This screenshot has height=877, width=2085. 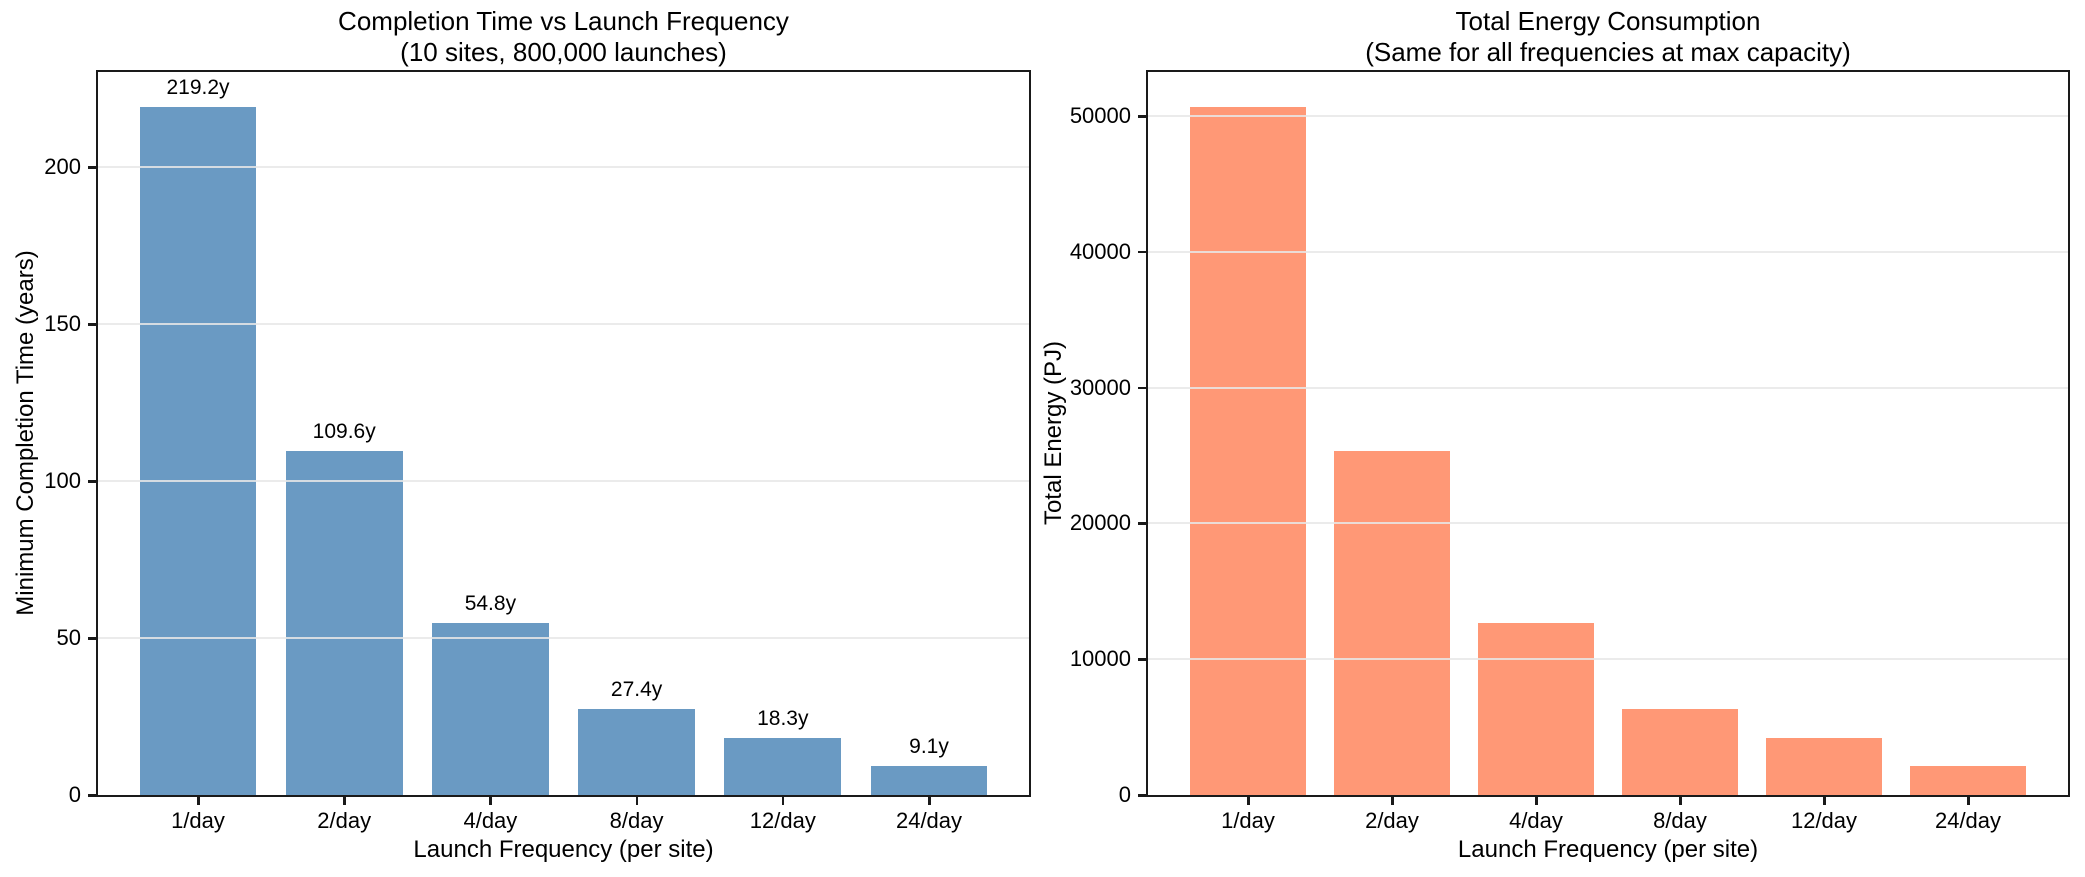 I want to click on y-tick-label: 100, so click(x=62, y=481).